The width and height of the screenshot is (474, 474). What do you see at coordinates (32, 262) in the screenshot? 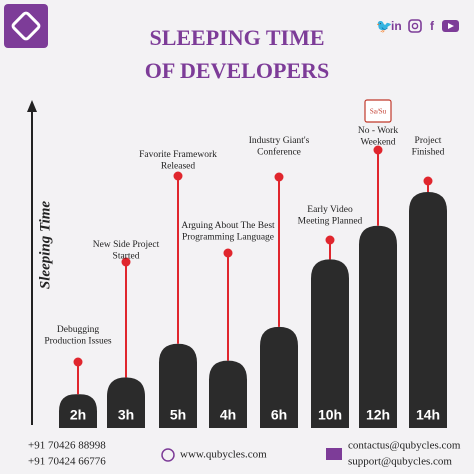
I see `y-axis` at bounding box center [32, 262].